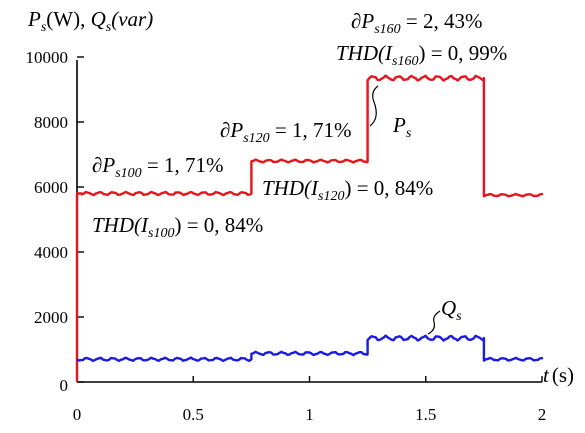 The image size is (585, 433). What do you see at coordinates (158, 167) in the screenshot?
I see `annotation-dp-s100: ∂Ps100 = 1, 71%` at bounding box center [158, 167].